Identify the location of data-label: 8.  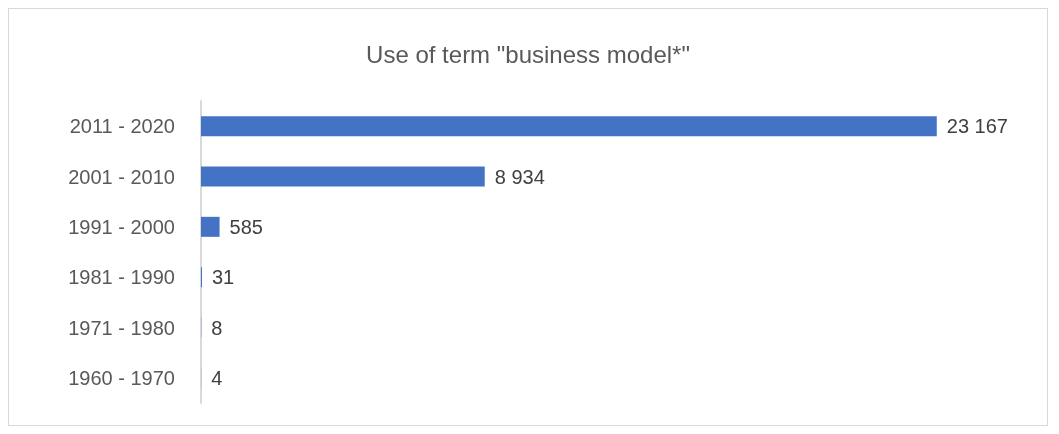
(217, 327).